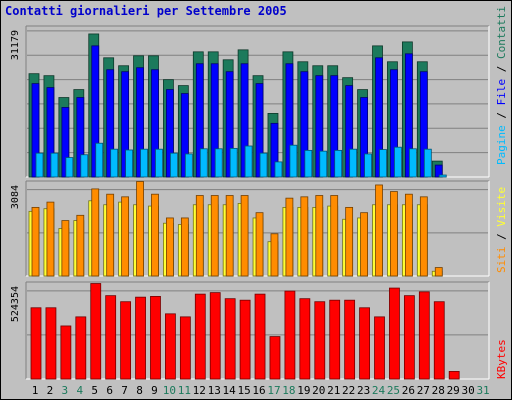 This screenshot has width=512, height=400. What do you see at coordinates (501, 92) in the screenshot?
I see `legend-text: File` at bounding box center [501, 92].